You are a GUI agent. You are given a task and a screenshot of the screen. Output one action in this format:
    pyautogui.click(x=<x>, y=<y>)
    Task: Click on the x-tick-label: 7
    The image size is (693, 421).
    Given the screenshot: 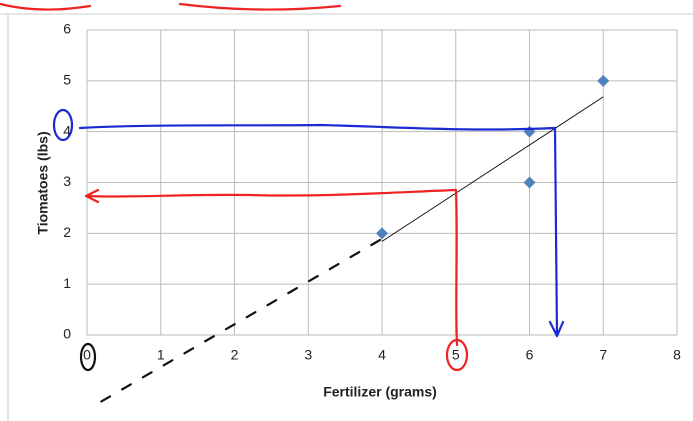 What is the action you would take?
    pyautogui.click(x=603, y=355)
    